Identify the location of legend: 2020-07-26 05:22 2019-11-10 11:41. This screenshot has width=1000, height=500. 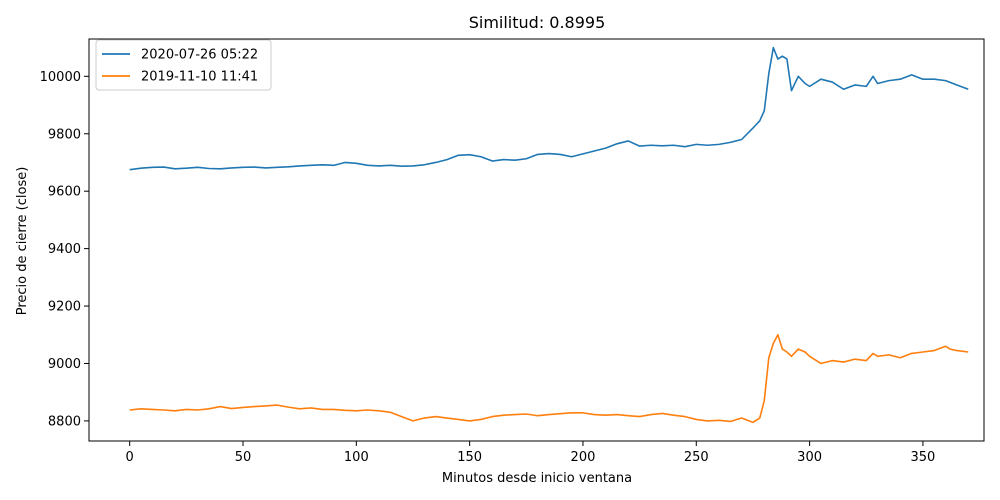
(183, 65).